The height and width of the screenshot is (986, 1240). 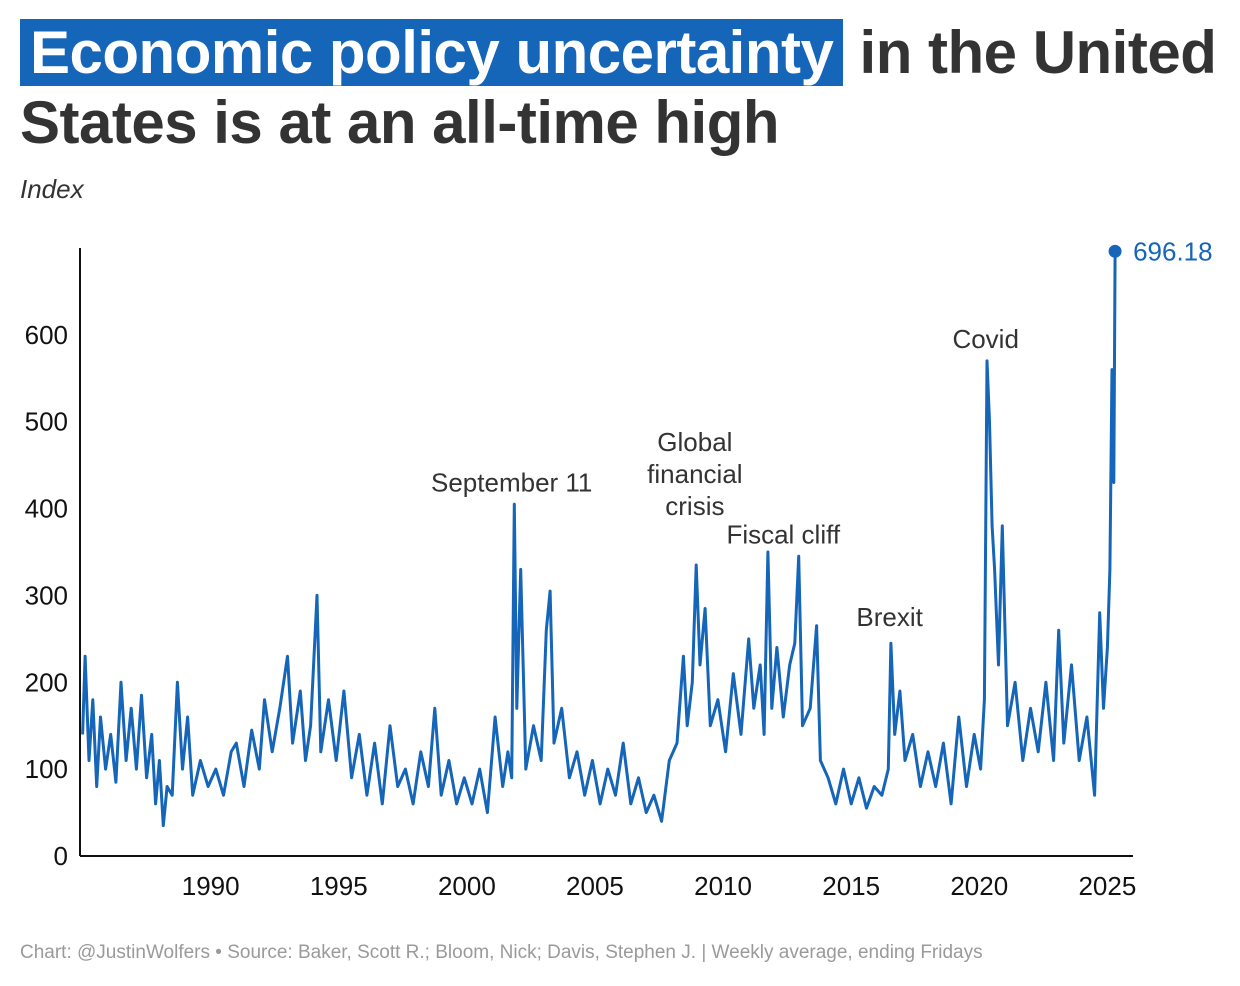 What do you see at coordinates (889, 617) in the screenshot?
I see `annotation-label: Brexit` at bounding box center [889, 617].